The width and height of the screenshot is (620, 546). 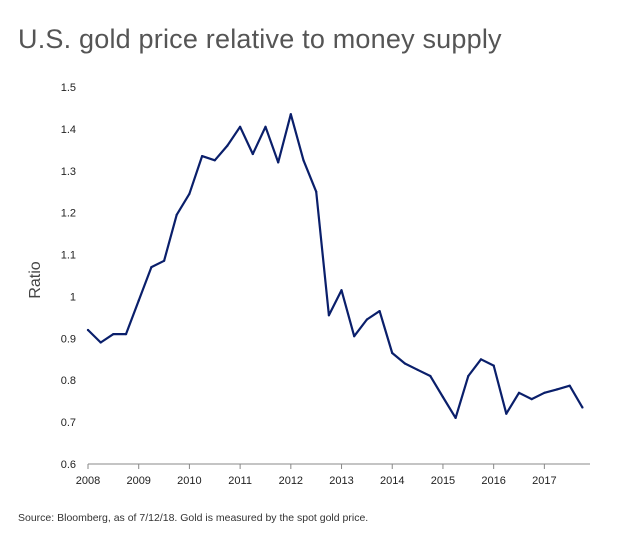 I want to click on x-tick-label: 2014, so click(x=392, y=481).